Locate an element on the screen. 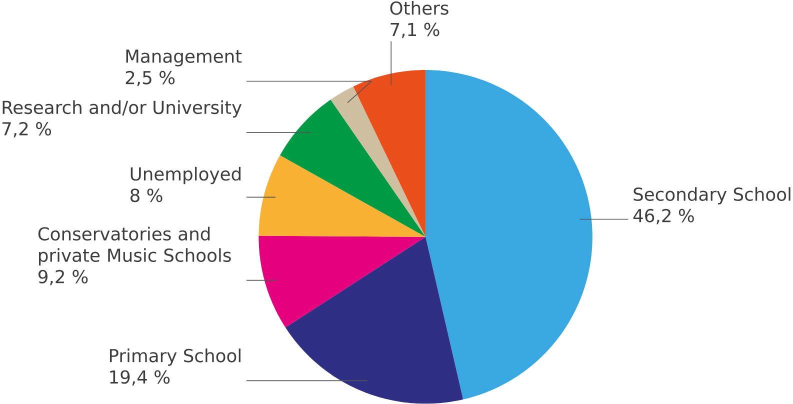 The height and width of the screenshot is (404, 793). data-label: 9,2 % is located at coordinates (63, 278).